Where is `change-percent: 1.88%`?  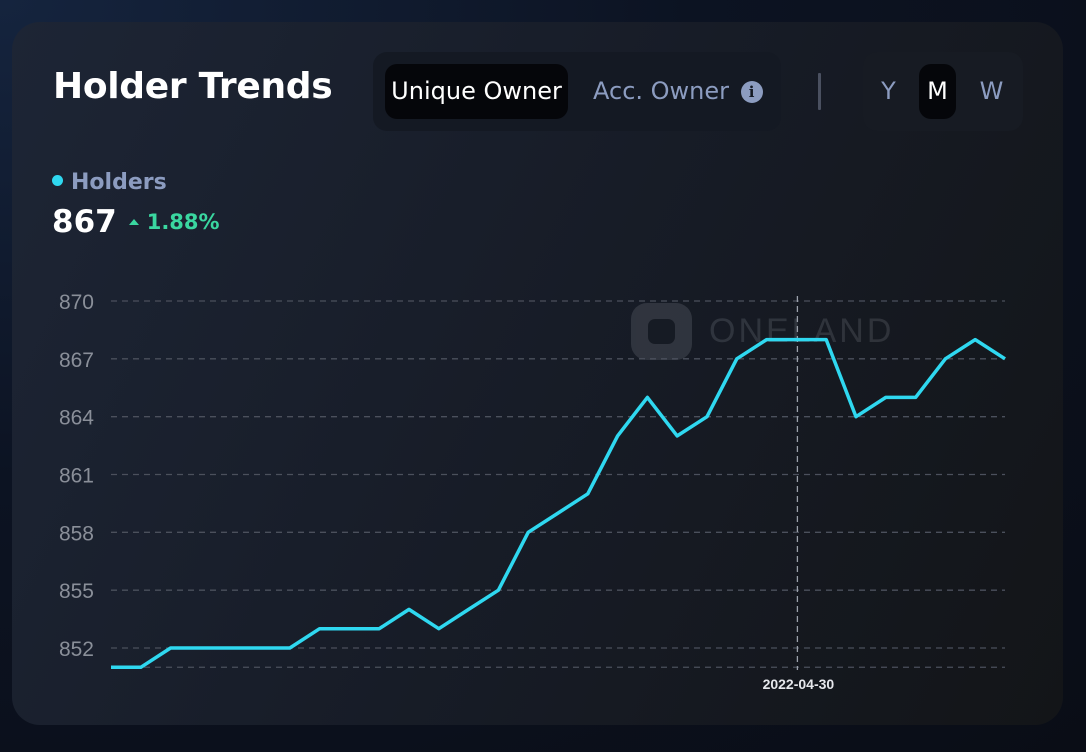
change-percent: 1.88% is located at coordinates (183, 222).